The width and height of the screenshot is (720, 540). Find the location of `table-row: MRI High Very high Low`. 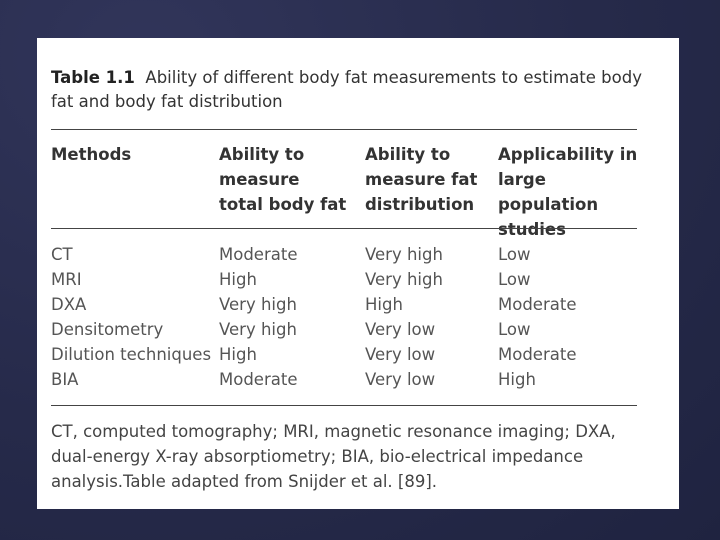

table-row: MRI High Very high Low is located at coordinates (358, 279).